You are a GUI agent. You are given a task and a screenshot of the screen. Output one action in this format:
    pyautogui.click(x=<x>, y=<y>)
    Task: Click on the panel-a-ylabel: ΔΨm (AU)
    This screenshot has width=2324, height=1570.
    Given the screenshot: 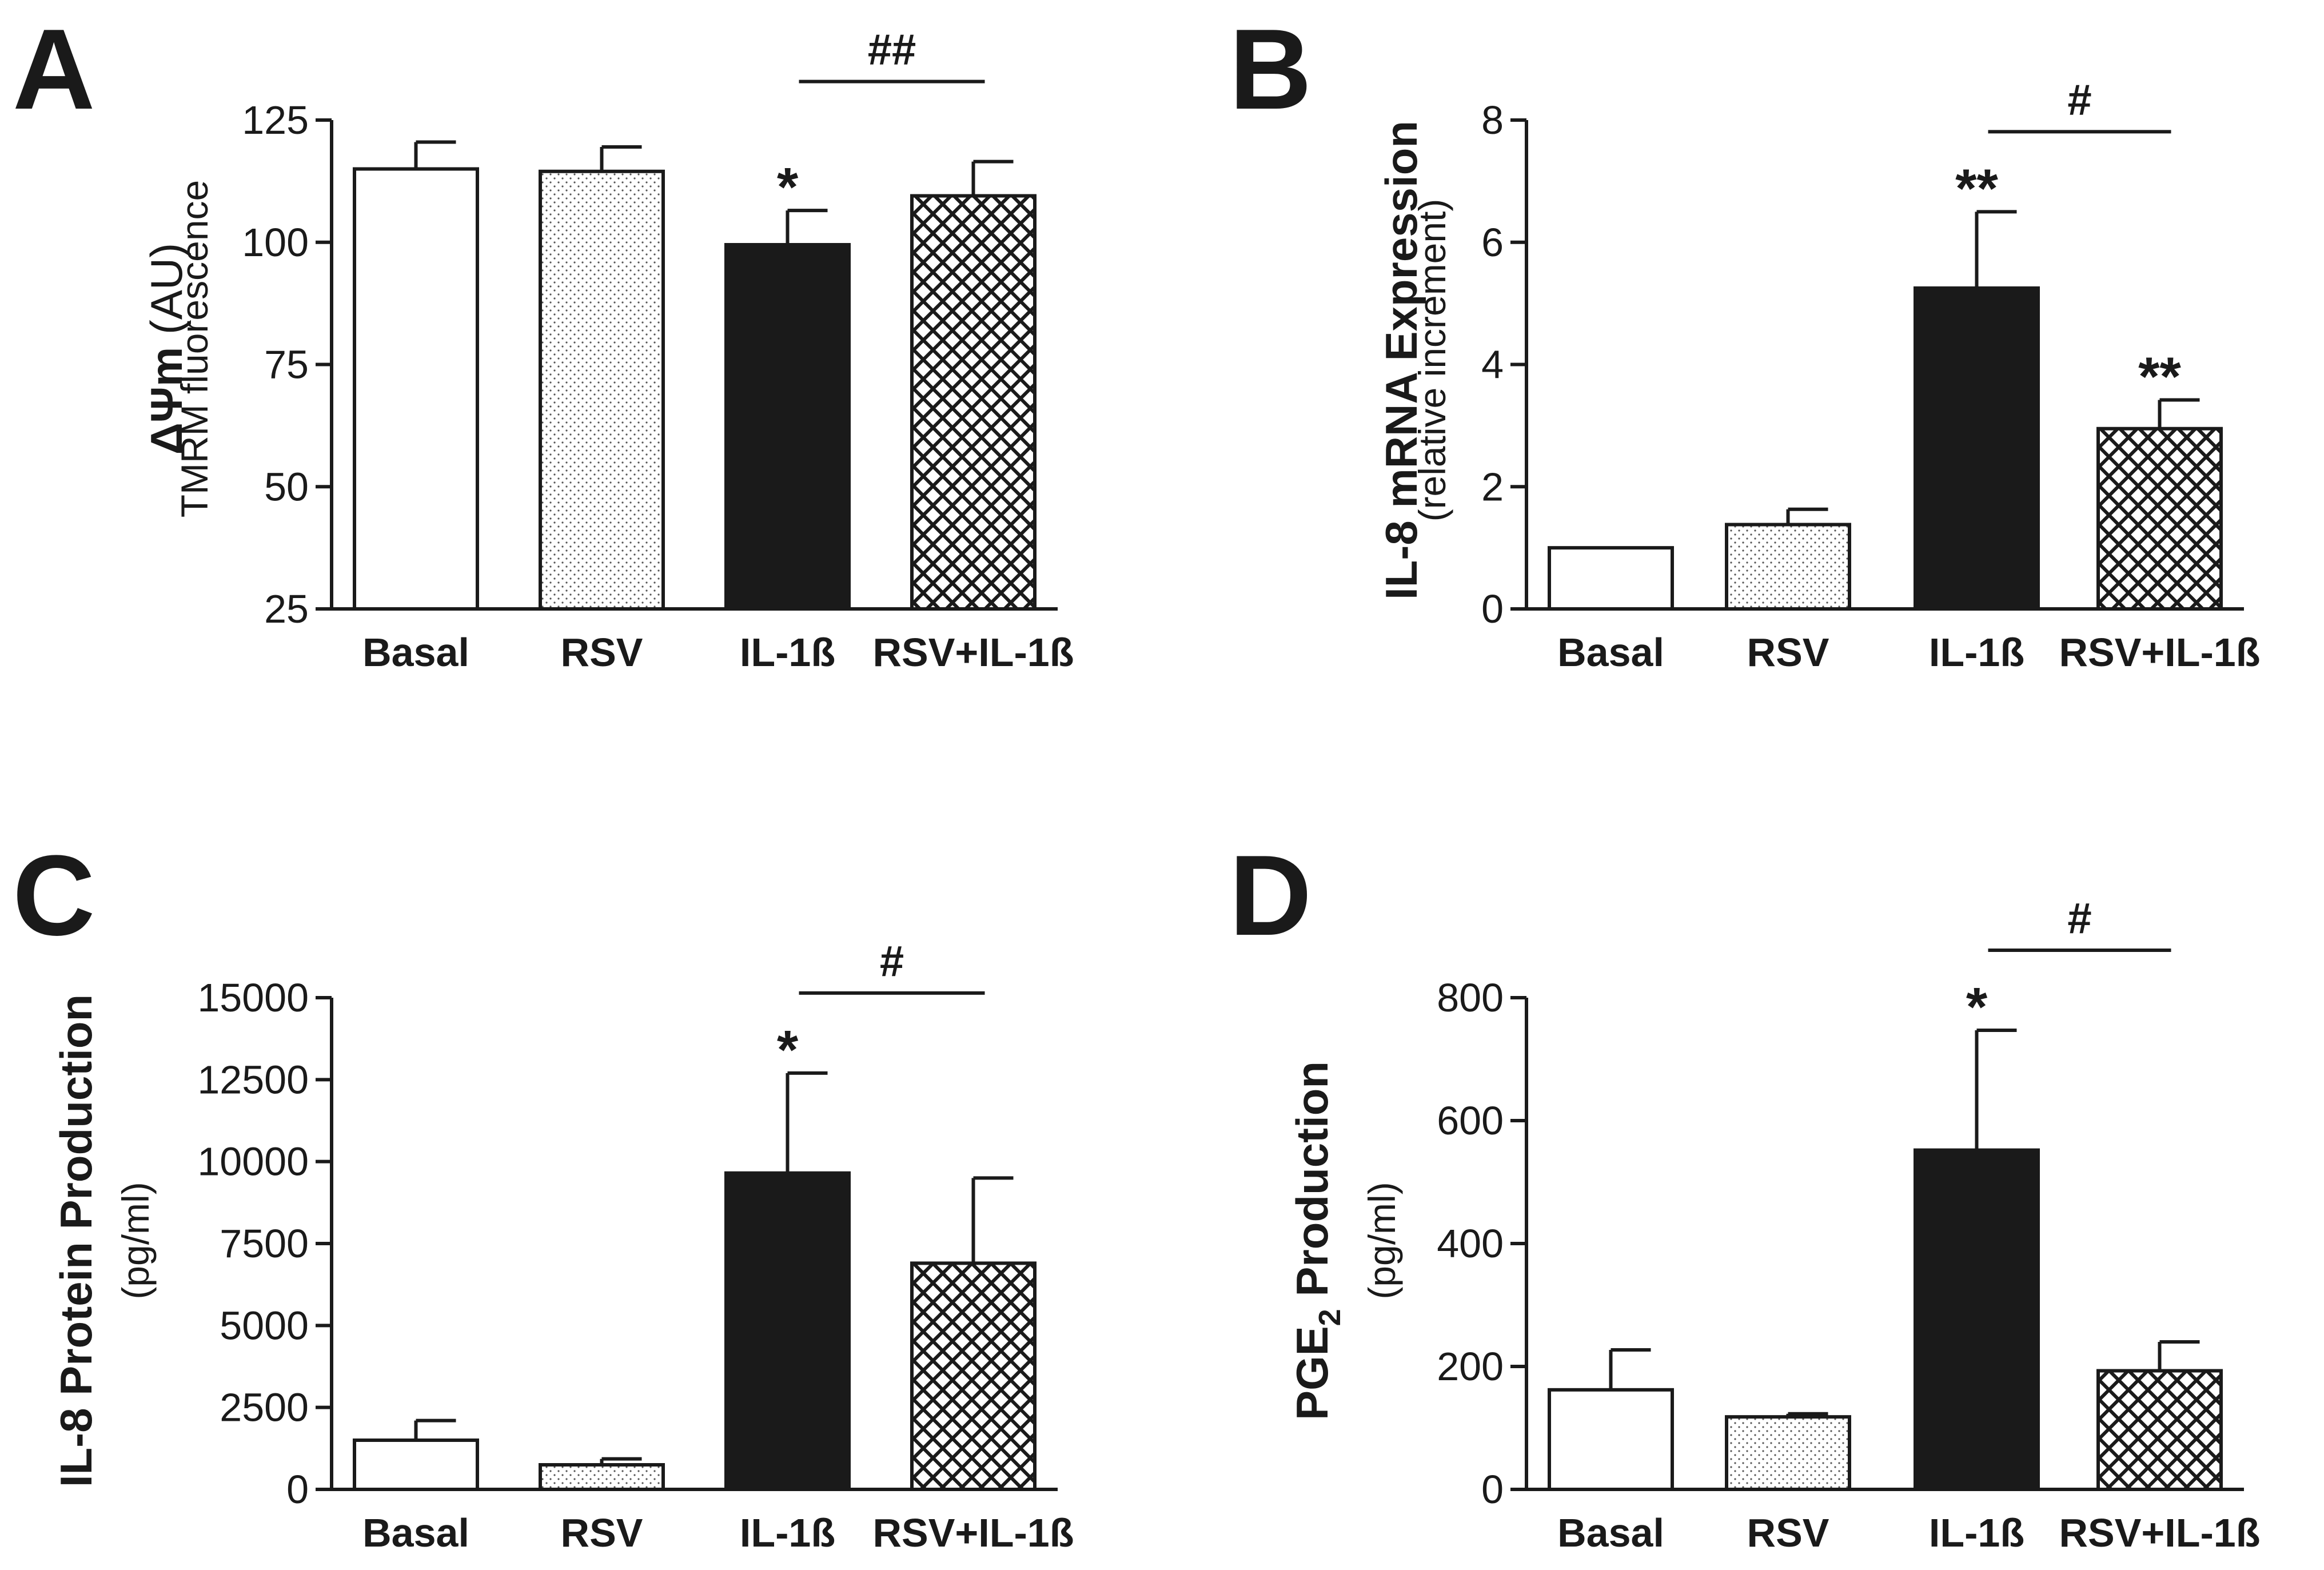 What is the action you would take?
    pyautogui.click(x=166, y=349)
    